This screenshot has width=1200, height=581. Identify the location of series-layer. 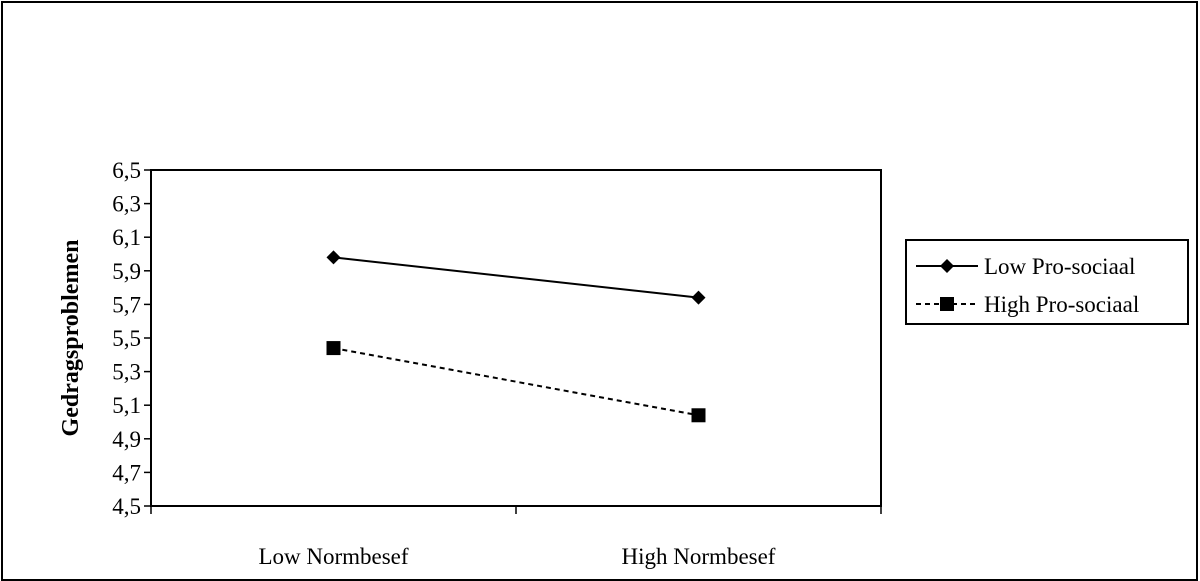
(516, 336).